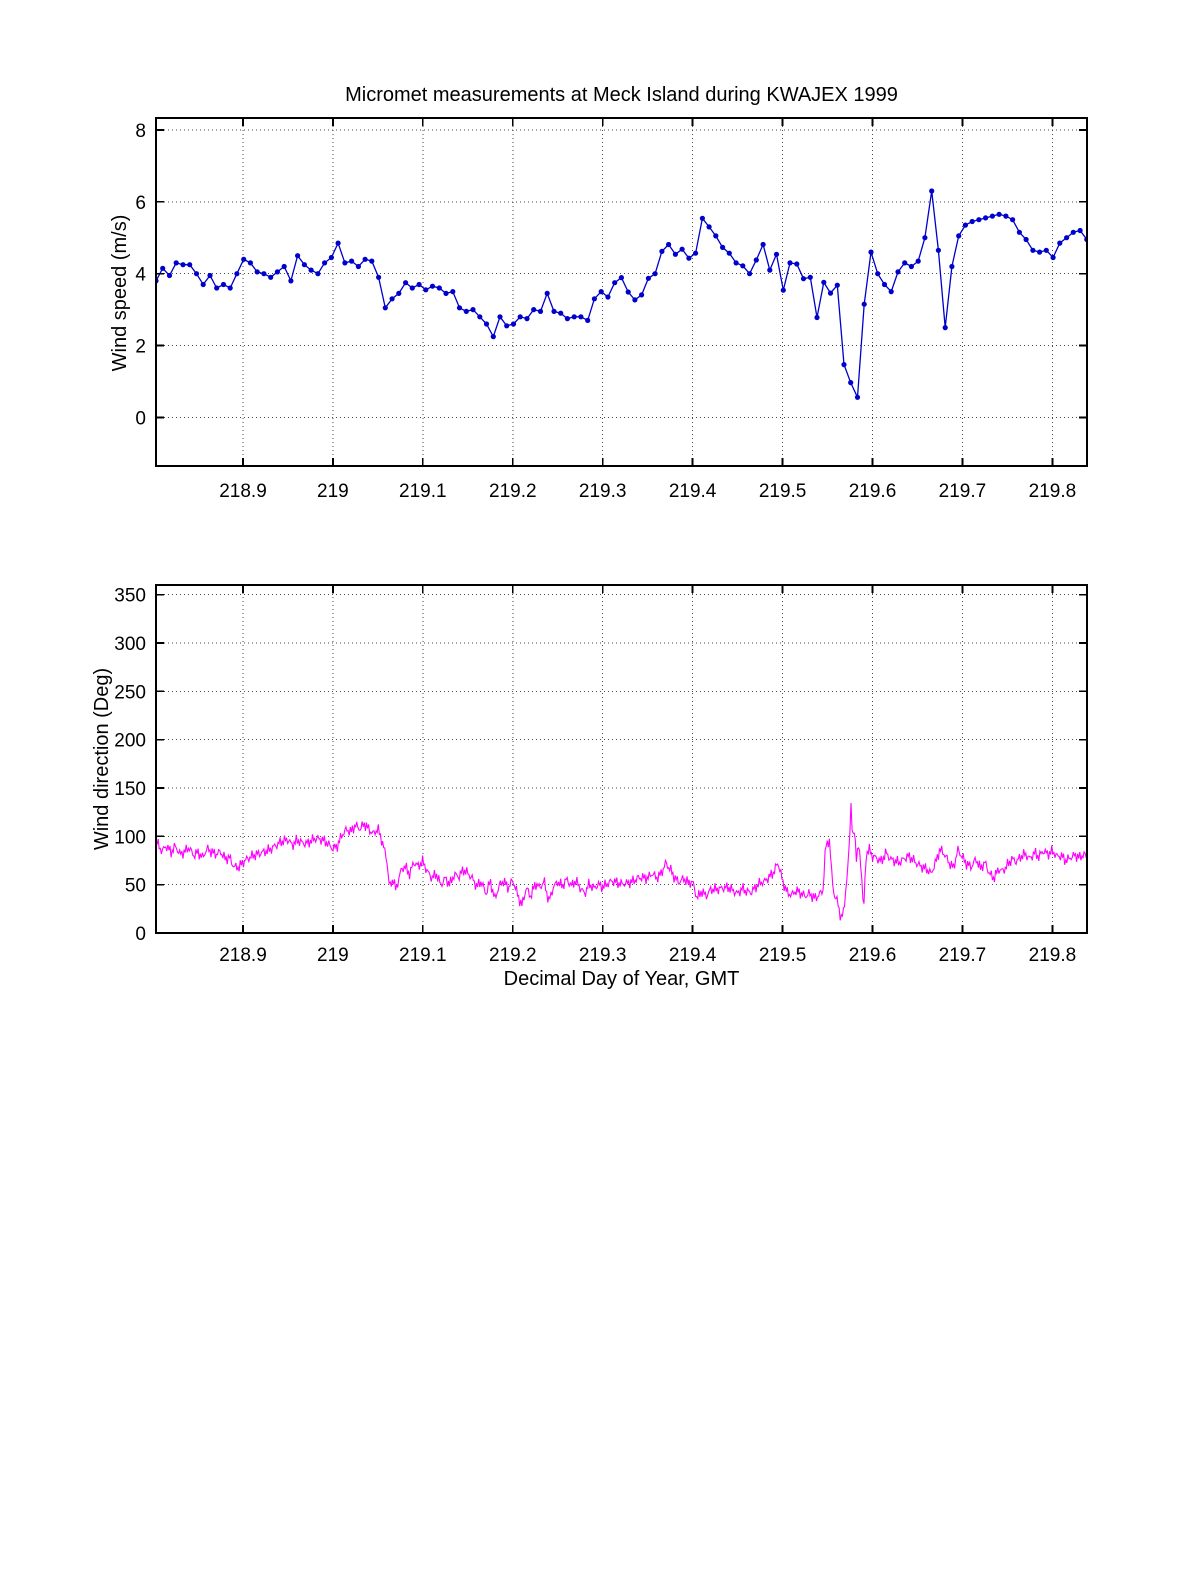  I want to click on y-tick-label: 50, so click(135, 886).